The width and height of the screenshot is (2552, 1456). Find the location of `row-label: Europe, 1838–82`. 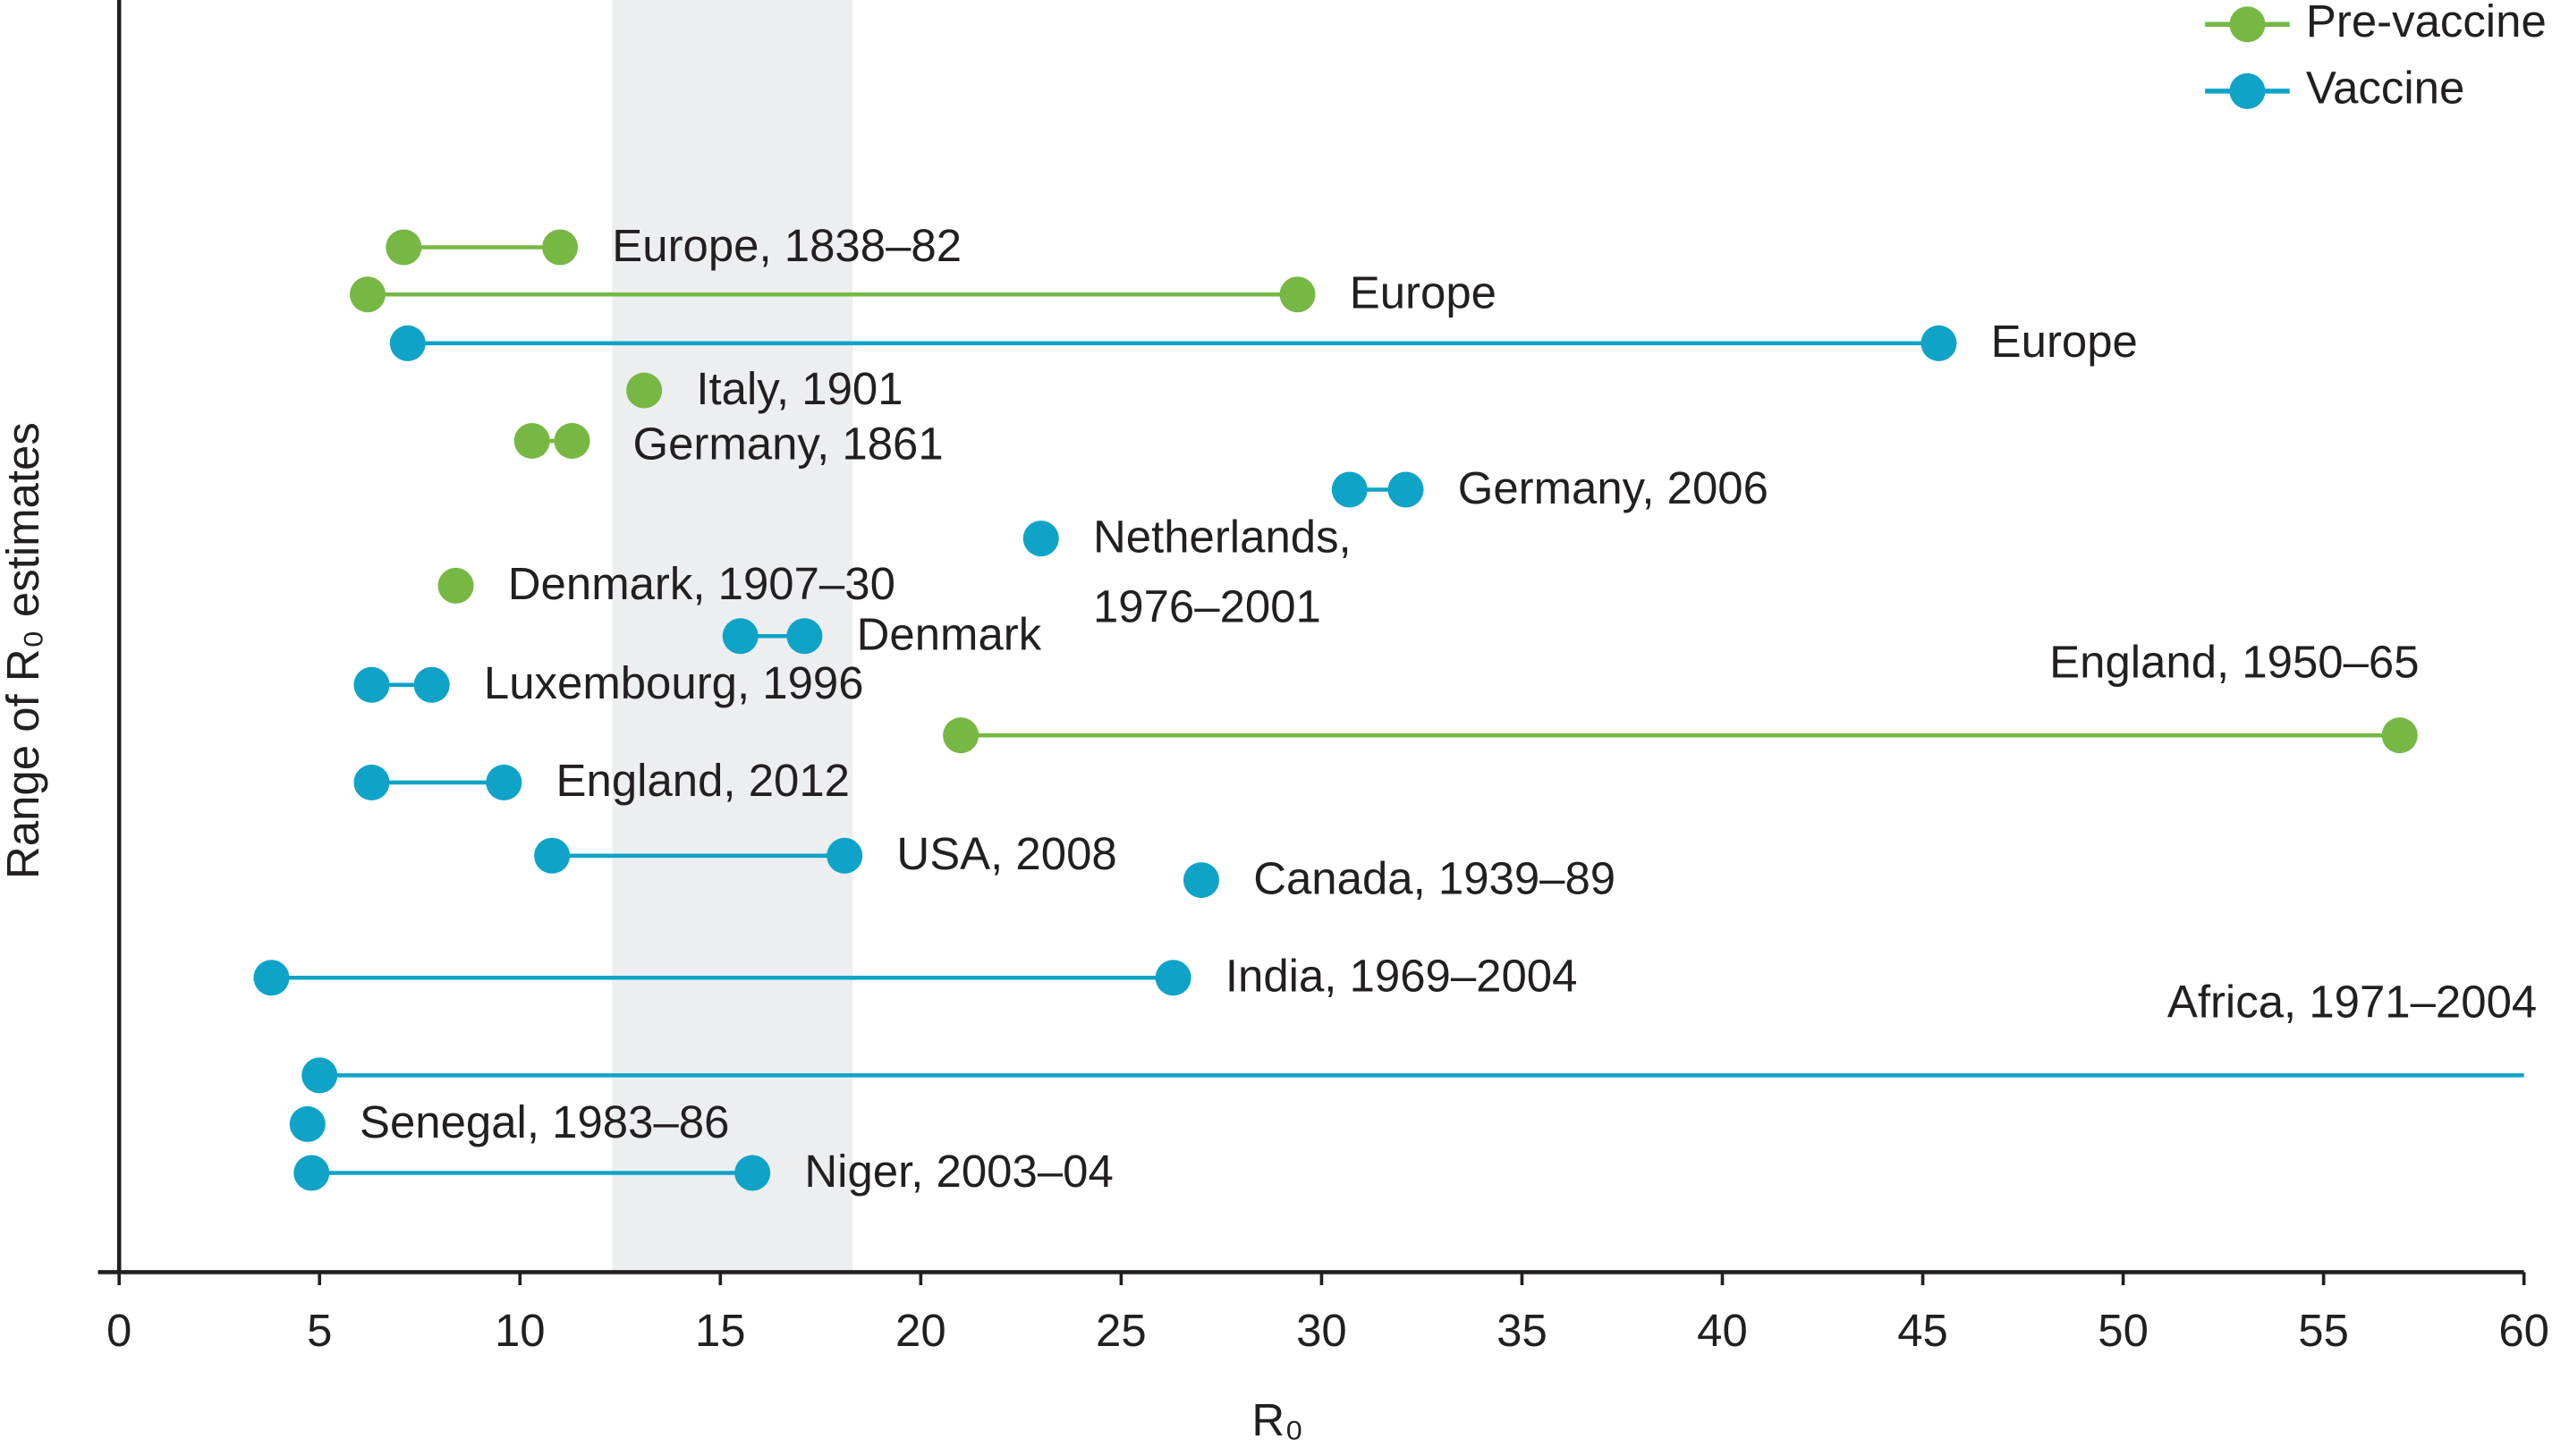

row-label: Europe, 1838–82 is located at coordinates (787, 245).